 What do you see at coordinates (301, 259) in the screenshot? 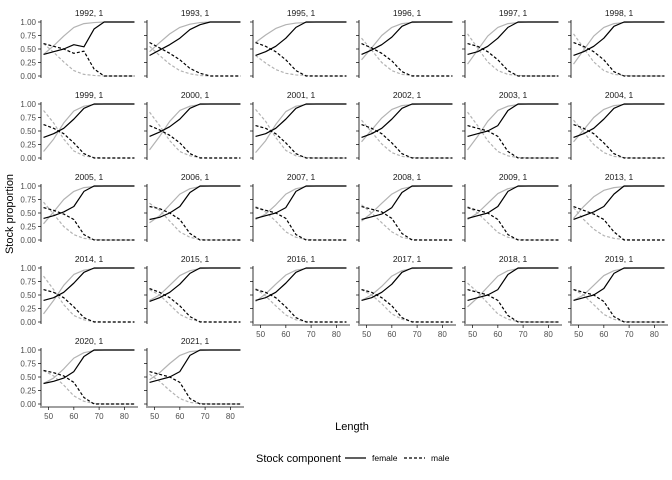
I see `panel-title: 2016, 1` at bounding box center [301, 259].